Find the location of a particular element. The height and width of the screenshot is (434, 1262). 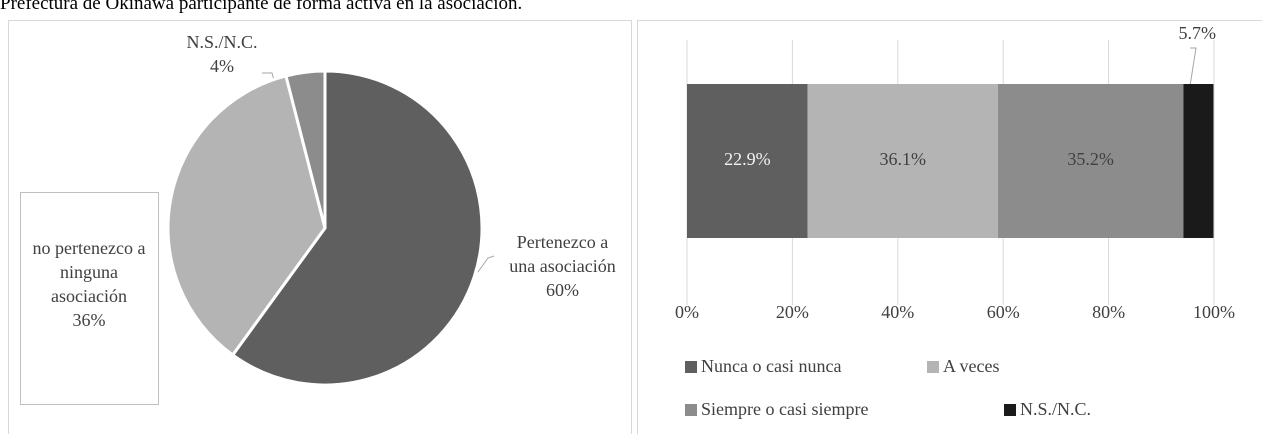

data-label: 5.7% is located at coordinates (1198, 33).